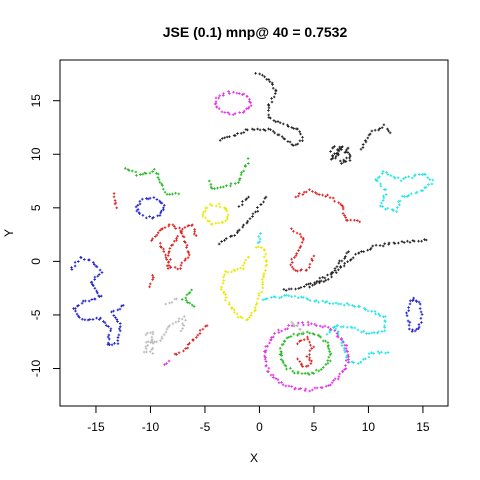  I want to click on chart-title: JSE (0.1) mnp@ 40 = 0.7532, so click(255, 32).